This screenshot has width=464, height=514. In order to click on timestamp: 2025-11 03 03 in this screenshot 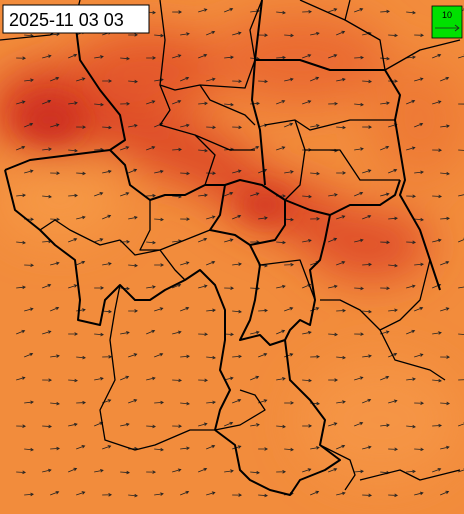, I will do `click(66, 20)`.